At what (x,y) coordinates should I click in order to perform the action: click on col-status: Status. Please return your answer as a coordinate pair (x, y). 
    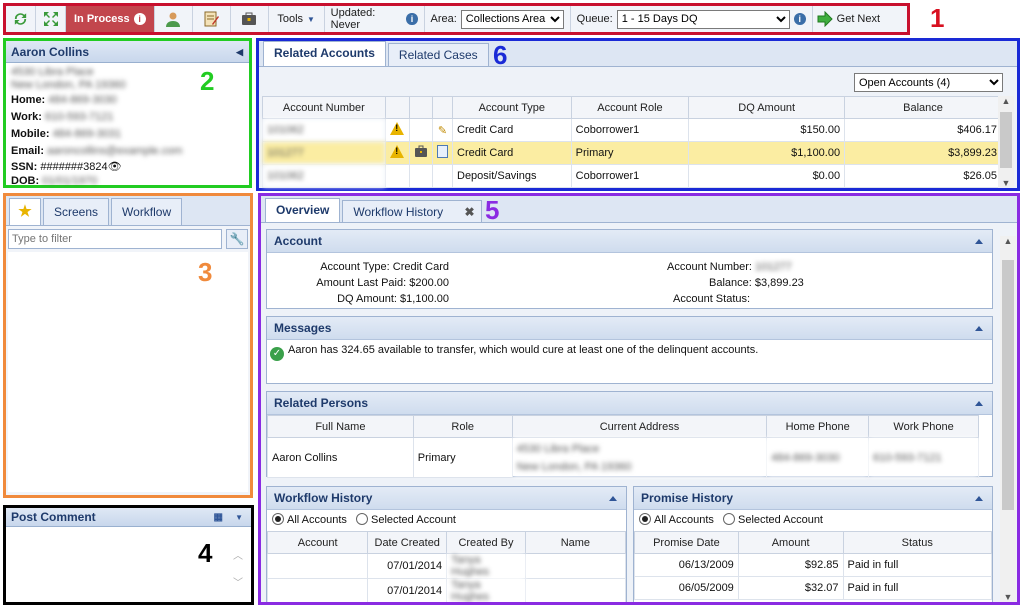
    Looking at the image, I should click on (917, 542).